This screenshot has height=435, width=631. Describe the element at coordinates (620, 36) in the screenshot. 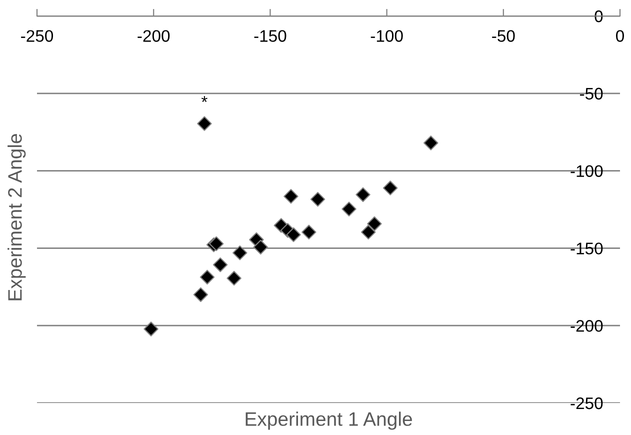

I see `x-tick-label: 0` at that location.